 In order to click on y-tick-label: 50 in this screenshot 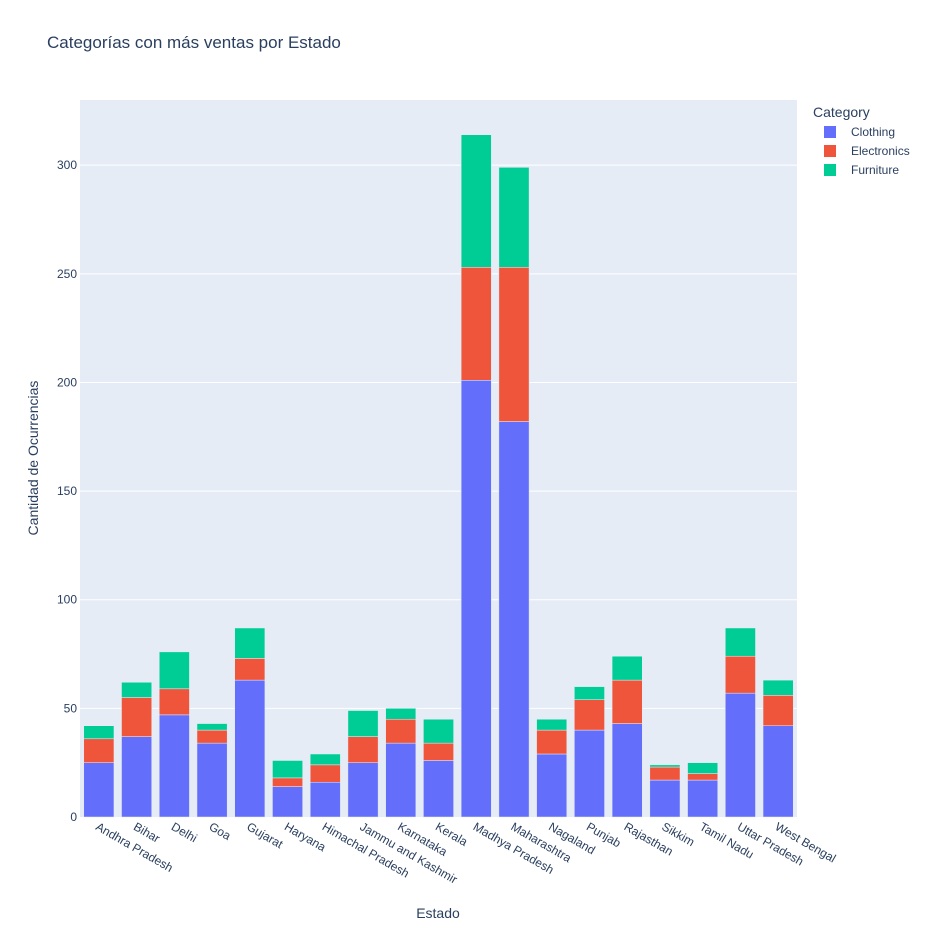, I will do `click(71, 708)`.